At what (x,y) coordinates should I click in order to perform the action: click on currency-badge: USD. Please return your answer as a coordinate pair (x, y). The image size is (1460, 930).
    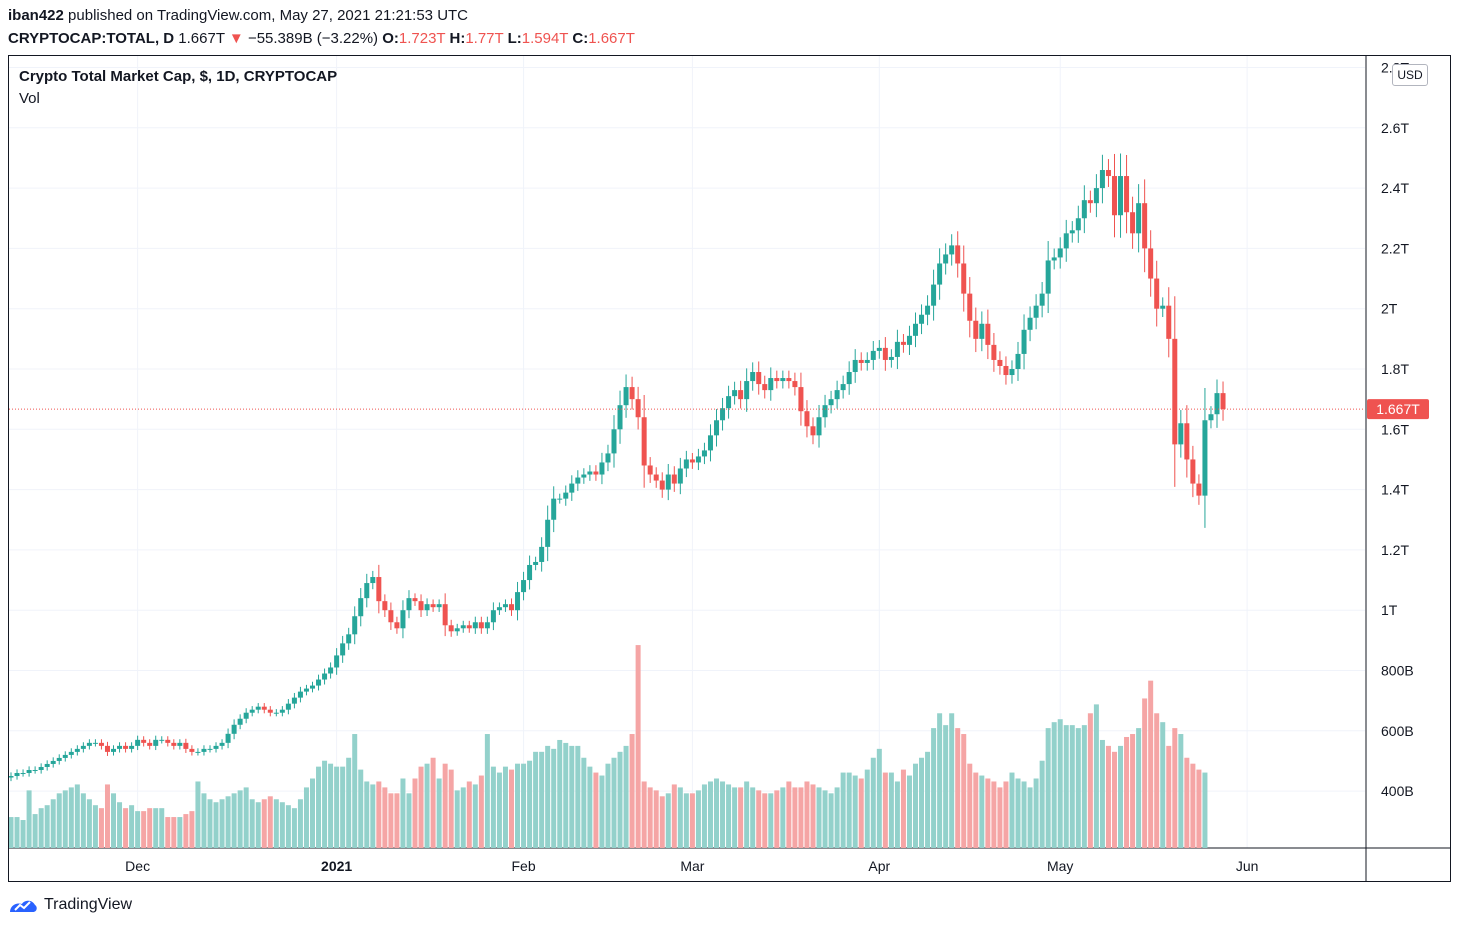
    Looking at the image, I should click on (1410, 75).